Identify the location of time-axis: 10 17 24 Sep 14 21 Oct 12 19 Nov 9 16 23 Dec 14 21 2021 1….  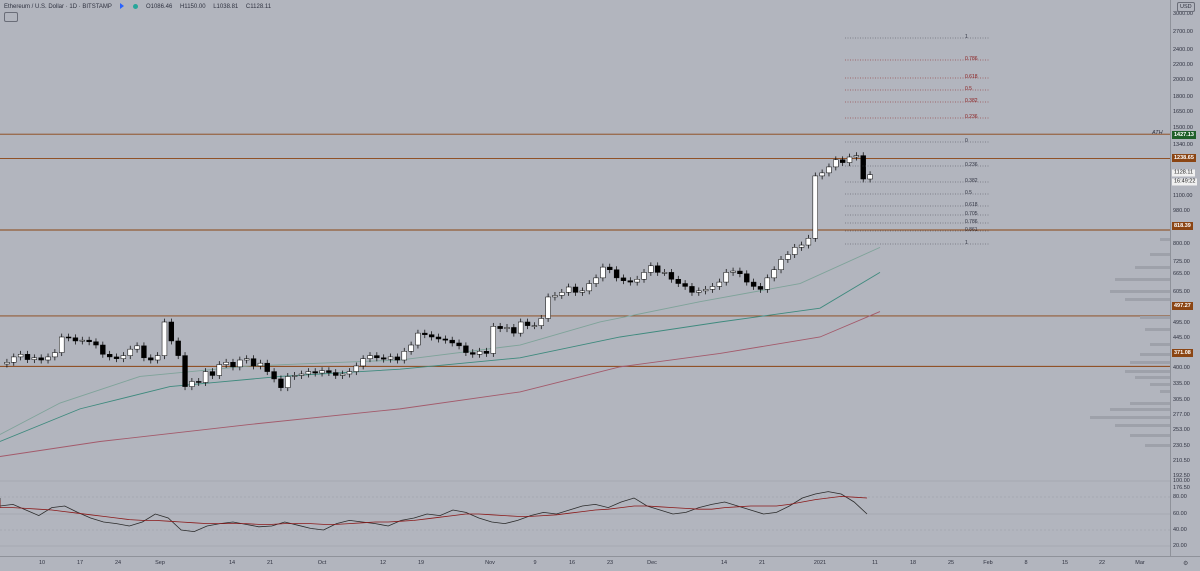
(600, 563).